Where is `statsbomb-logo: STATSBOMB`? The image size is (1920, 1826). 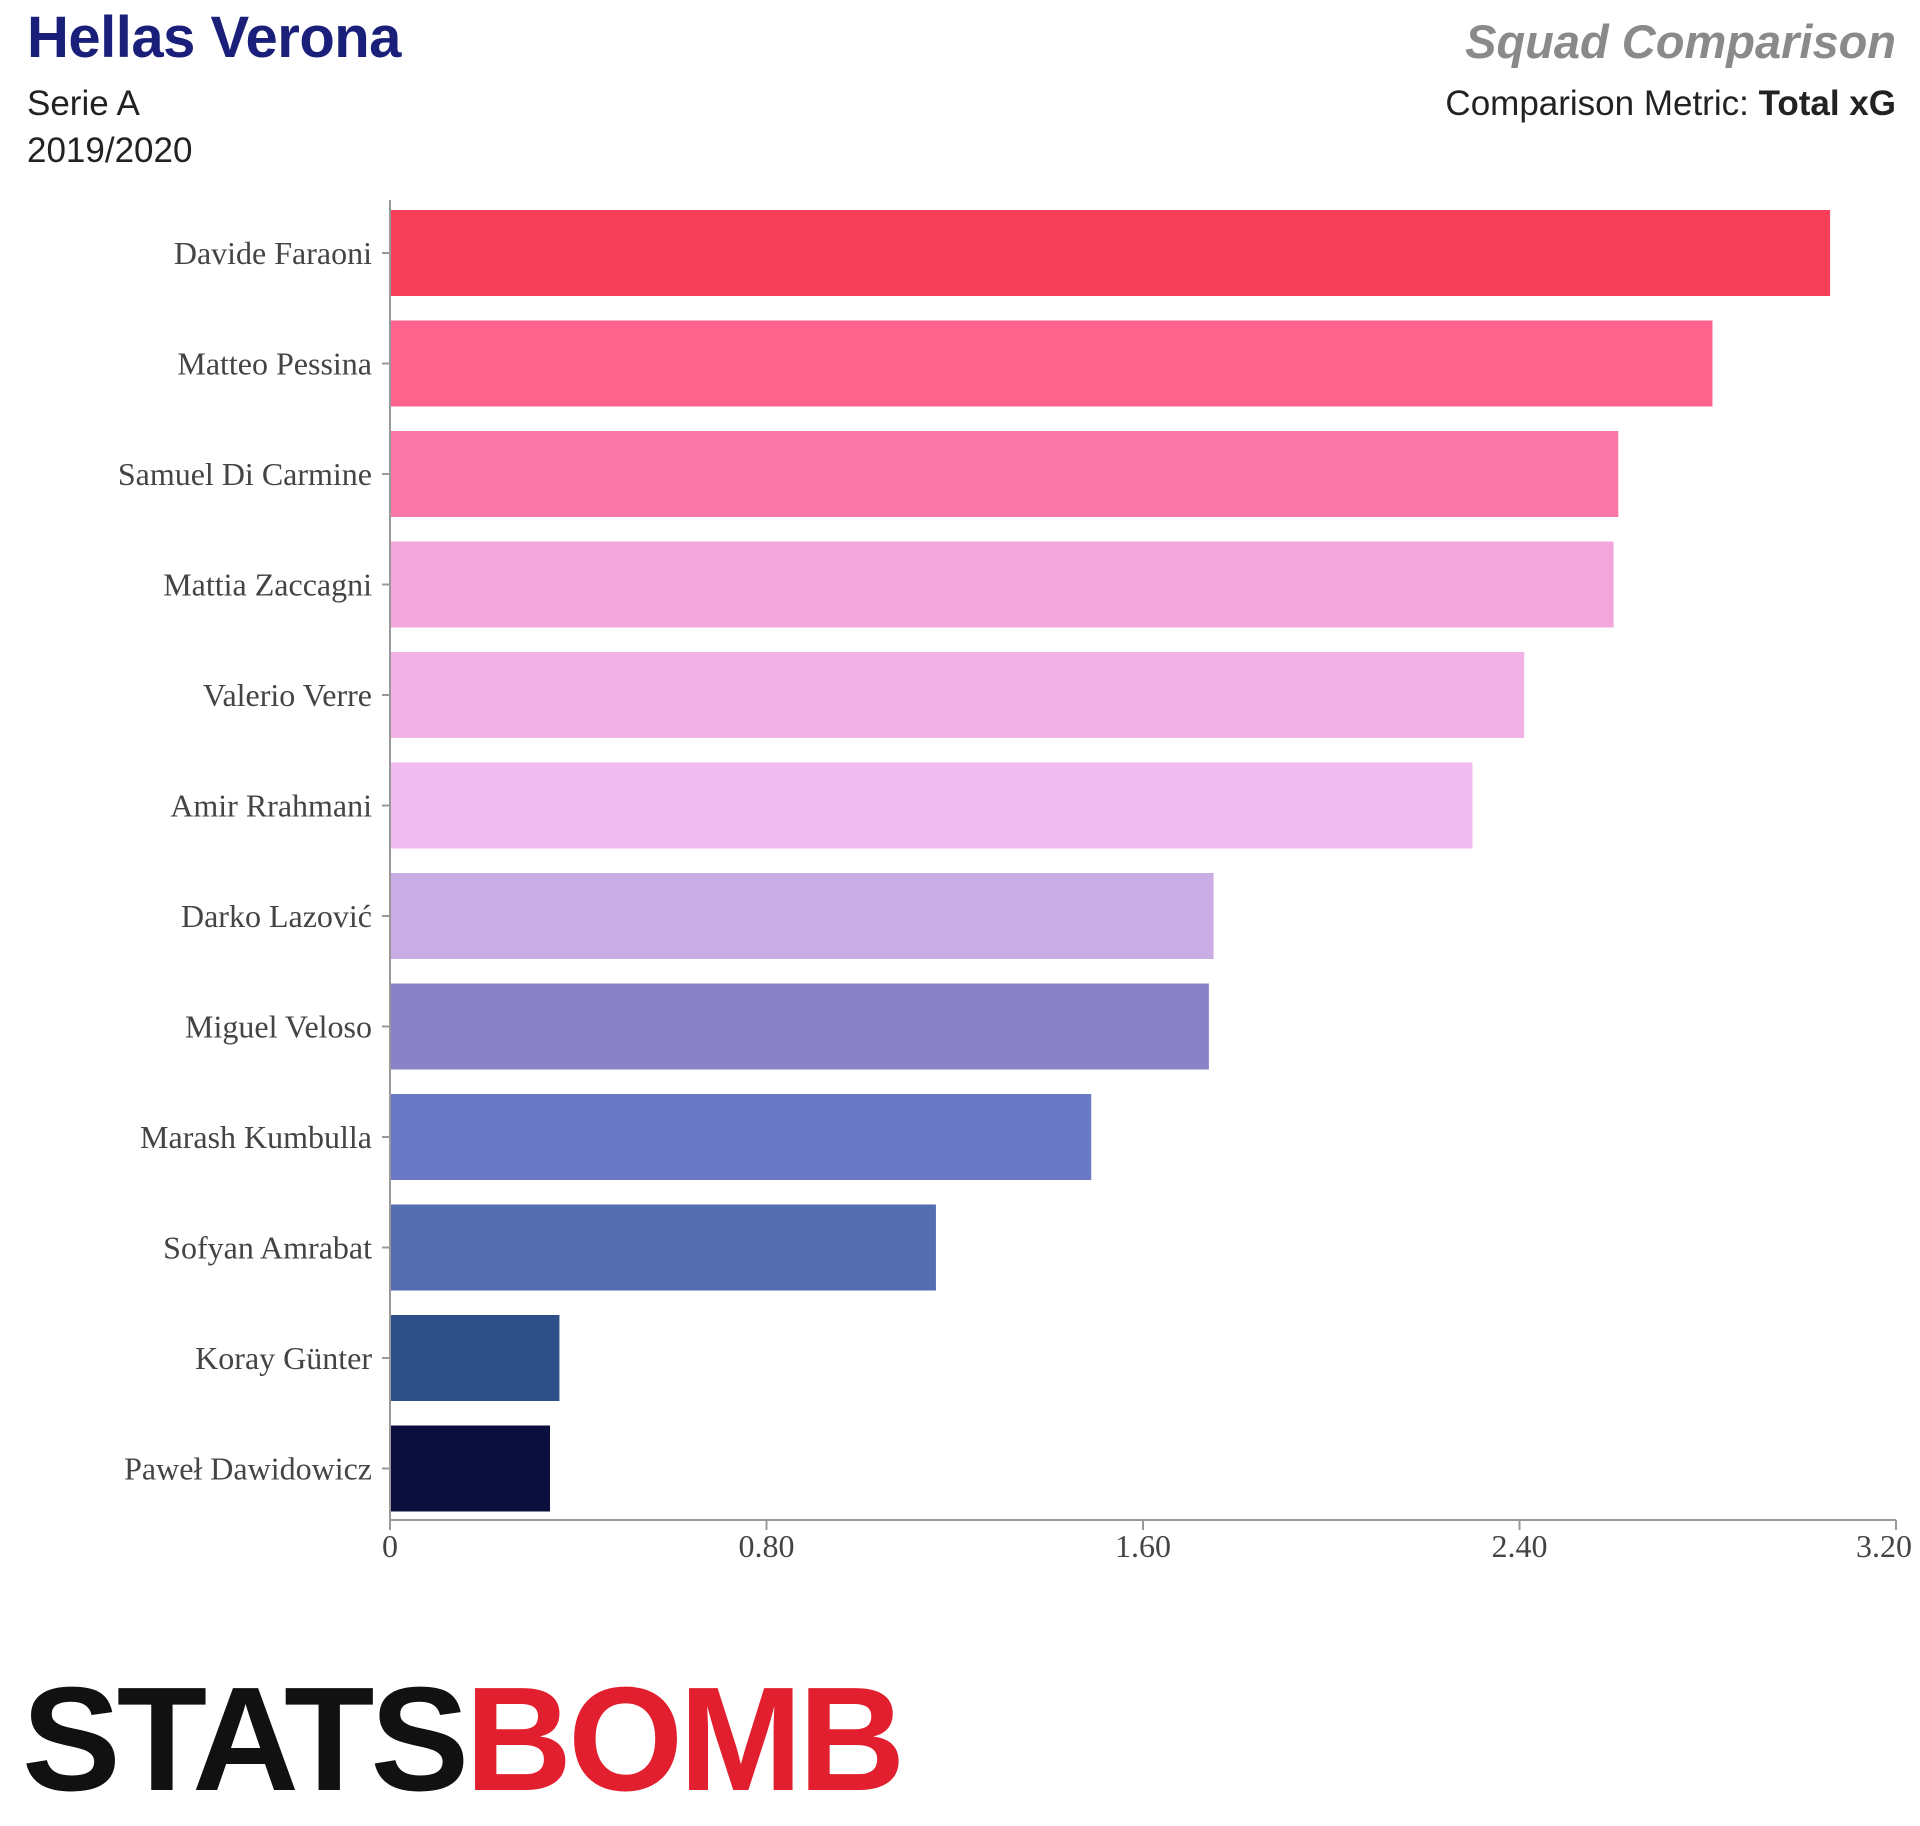 statsbomb-logo: STATSBOMB is located at coordinates (463, 1740).